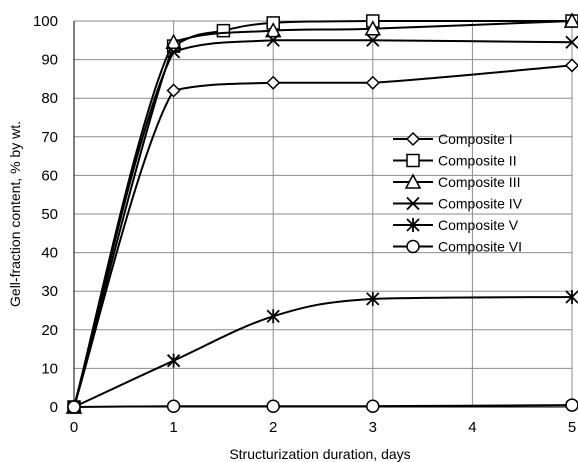  I want to click on y-tick-label: 80, so click(49, 98).